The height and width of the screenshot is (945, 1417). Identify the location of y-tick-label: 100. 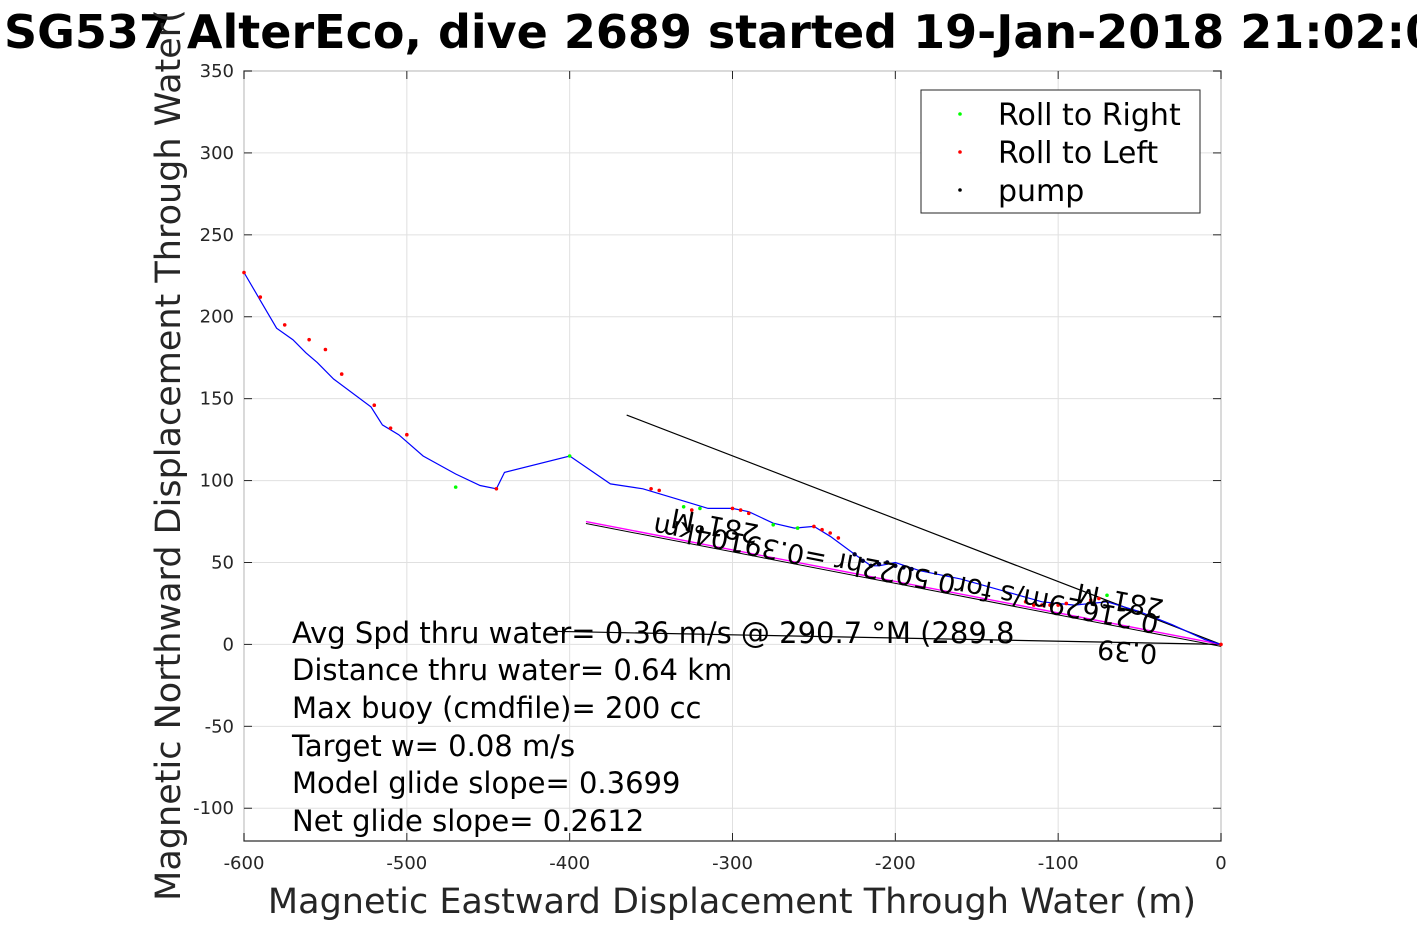
(217, 481).